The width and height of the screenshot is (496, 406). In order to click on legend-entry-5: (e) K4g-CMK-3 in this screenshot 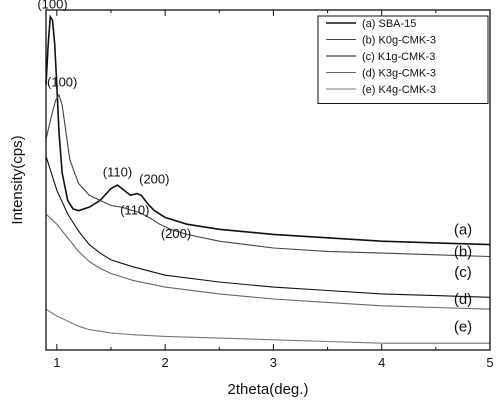, I will do `click(399, 90)`.